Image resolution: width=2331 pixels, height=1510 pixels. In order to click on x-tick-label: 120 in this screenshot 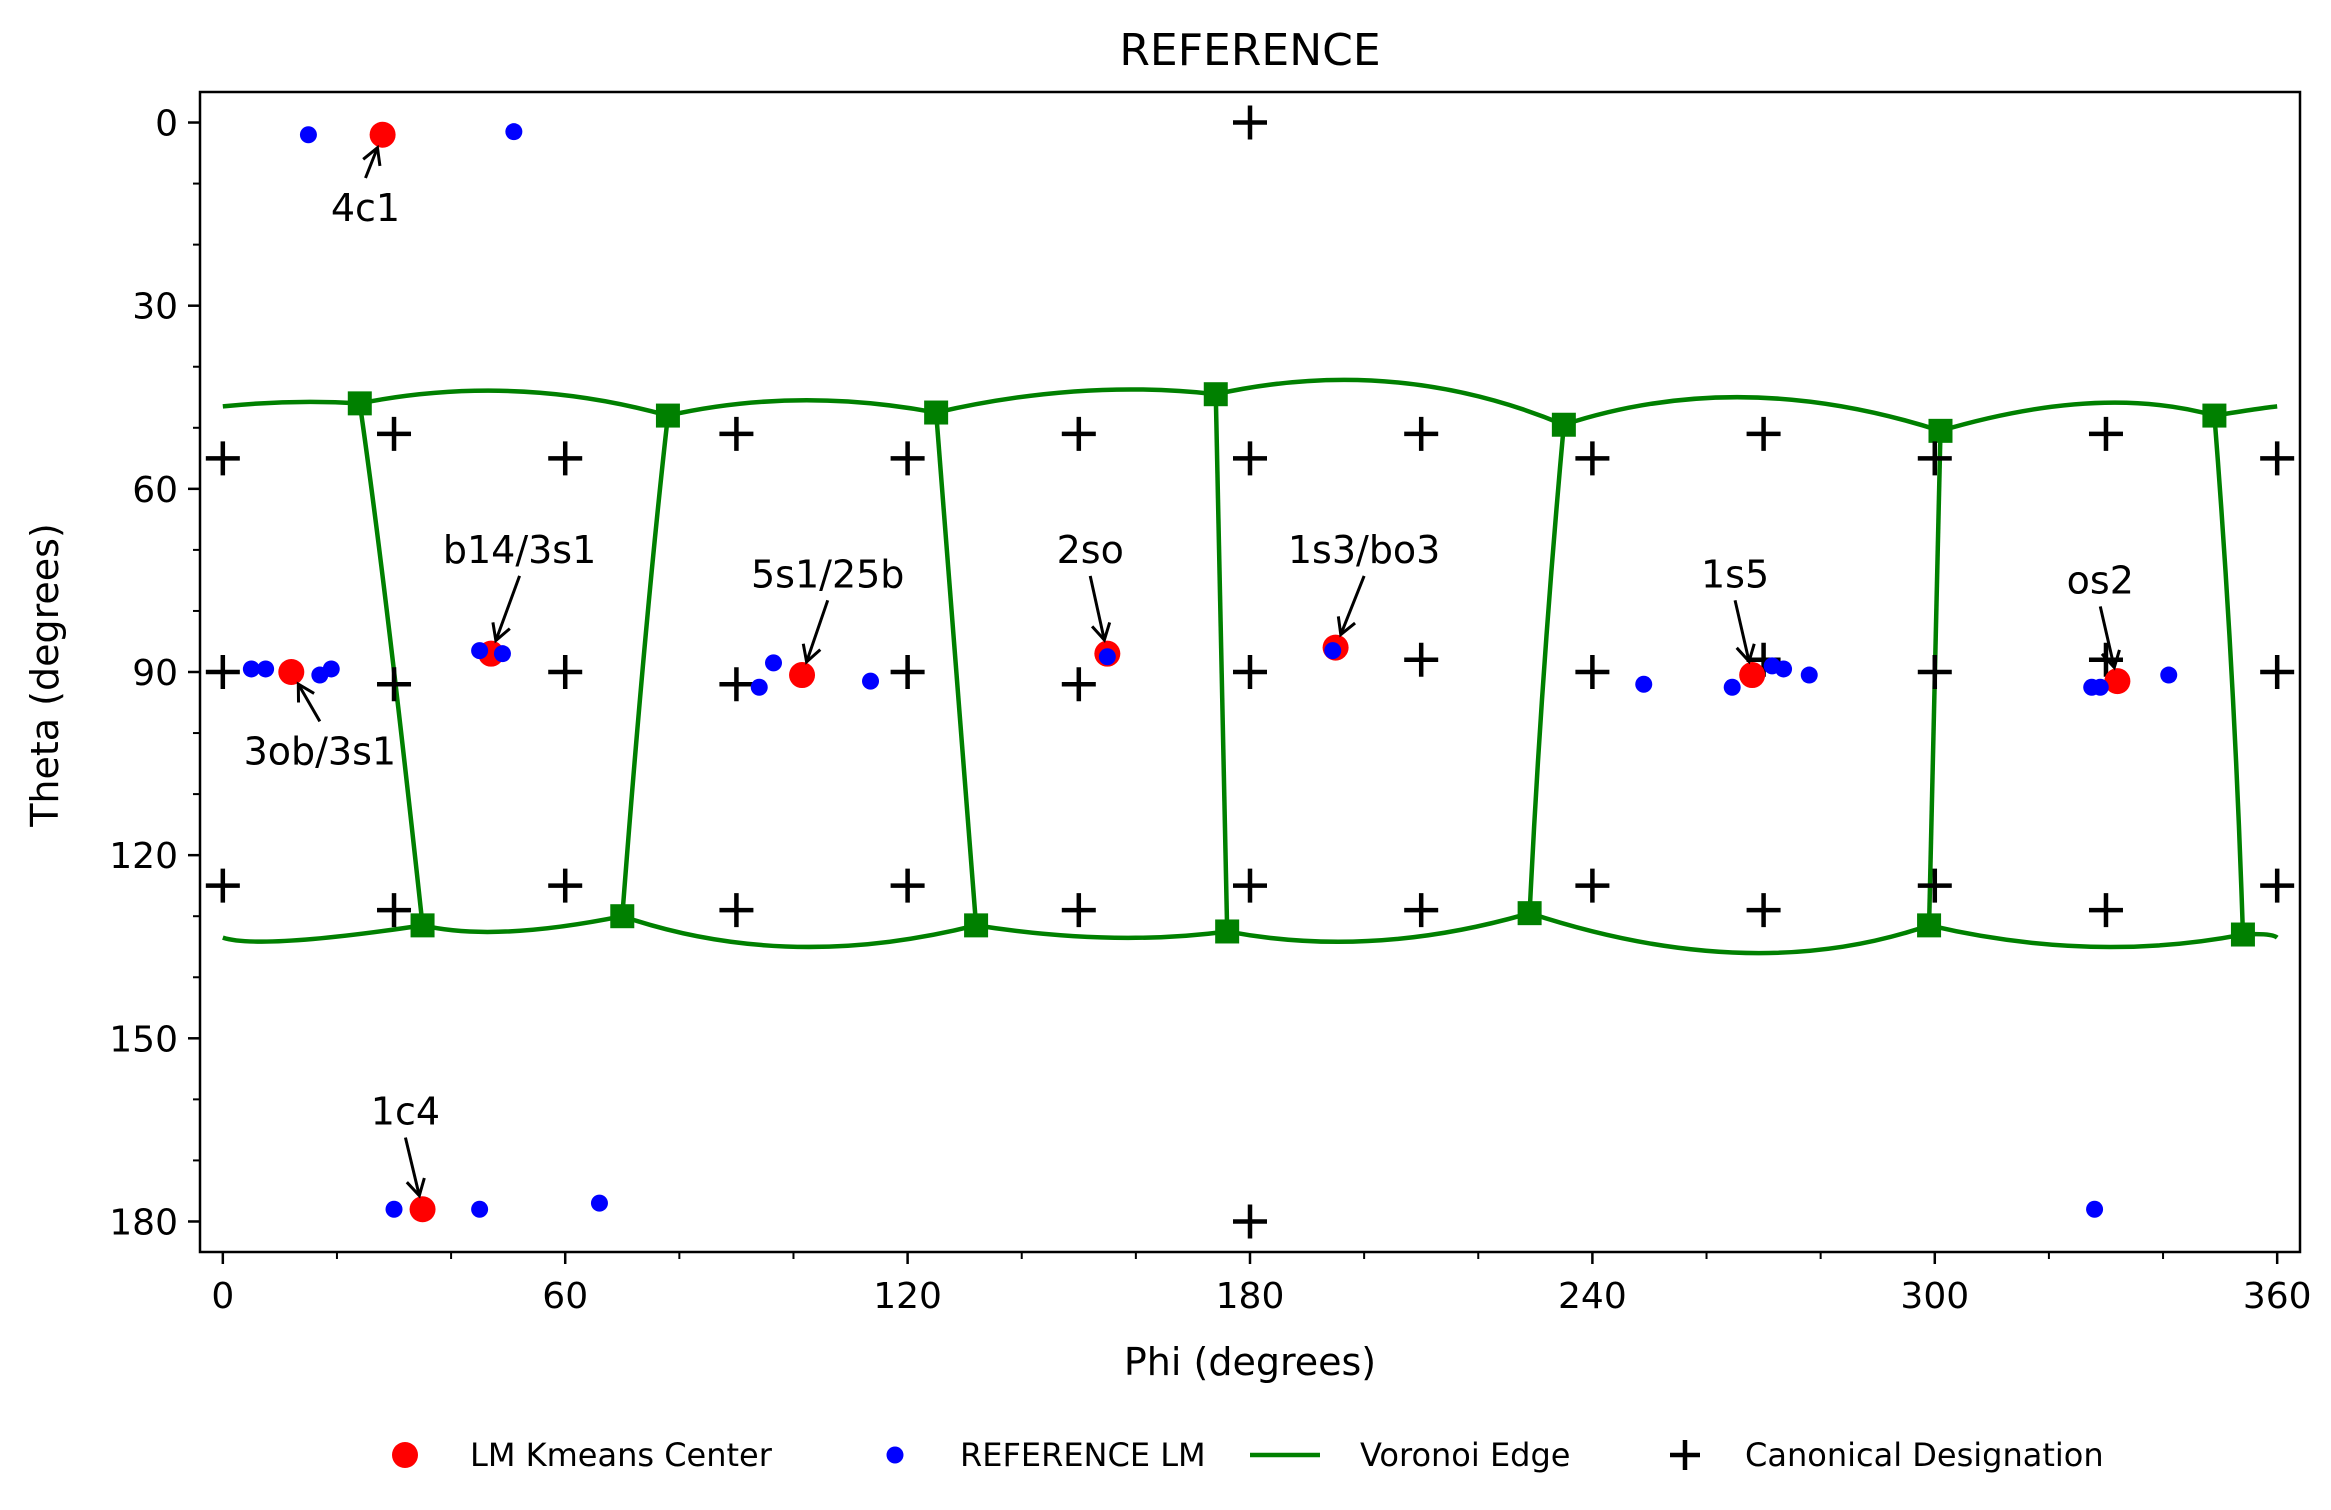, I will do `click(907, 1296)`.